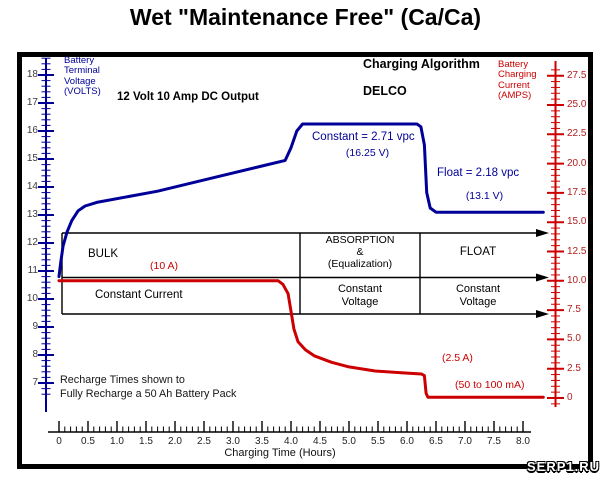  I want to click on right-axis-tick-label: 27.5, so click(577, 75).